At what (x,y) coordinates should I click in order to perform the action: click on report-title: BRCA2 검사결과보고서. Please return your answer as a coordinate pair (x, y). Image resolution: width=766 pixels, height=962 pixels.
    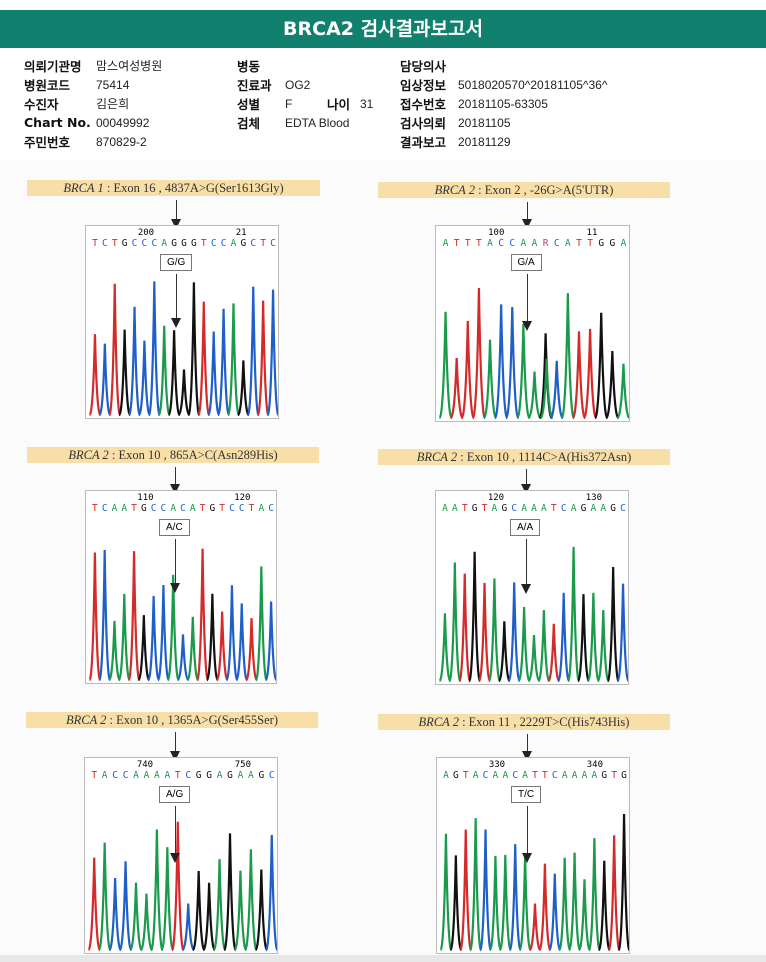
    Looking at the image, I should click on (383, 29).